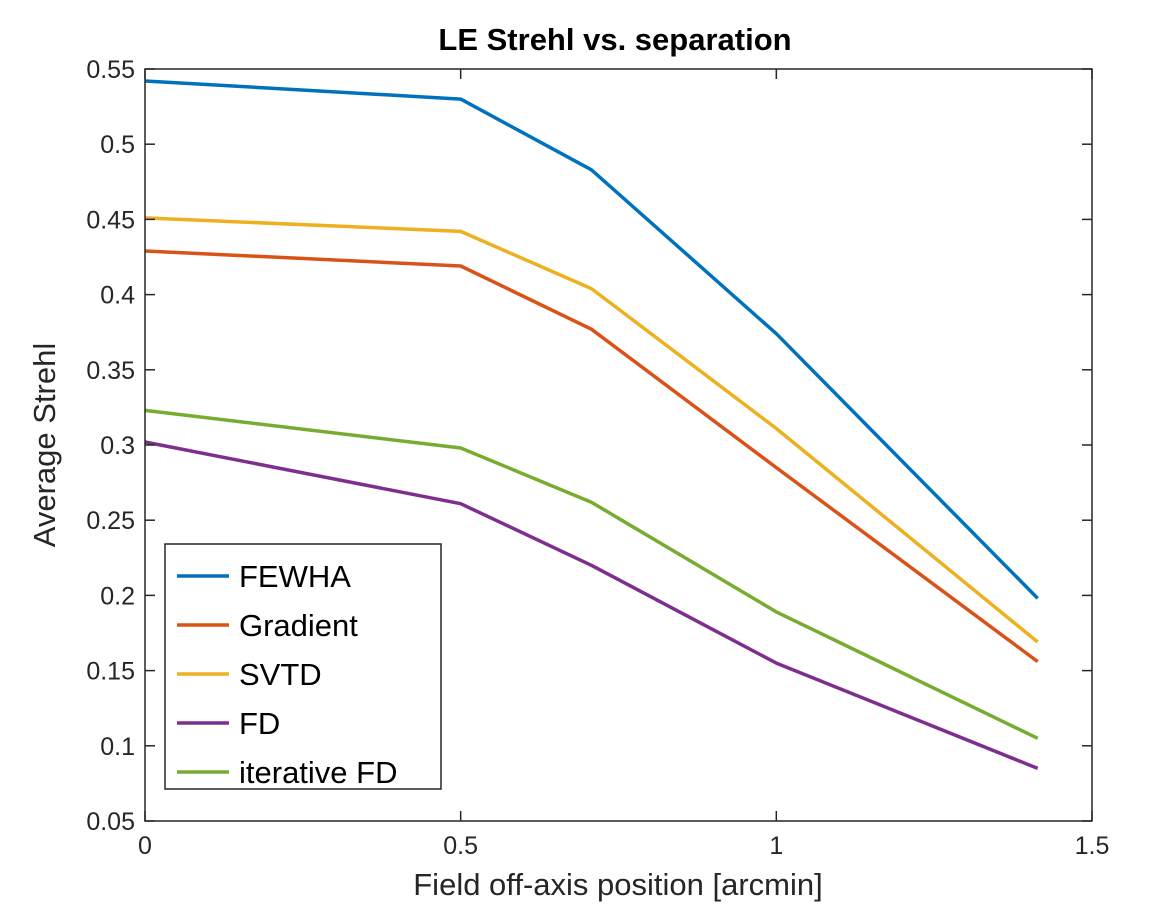 This screenshot has width=1172, height=920. I want to click on x-tick-label: 0, so click(145, 846).